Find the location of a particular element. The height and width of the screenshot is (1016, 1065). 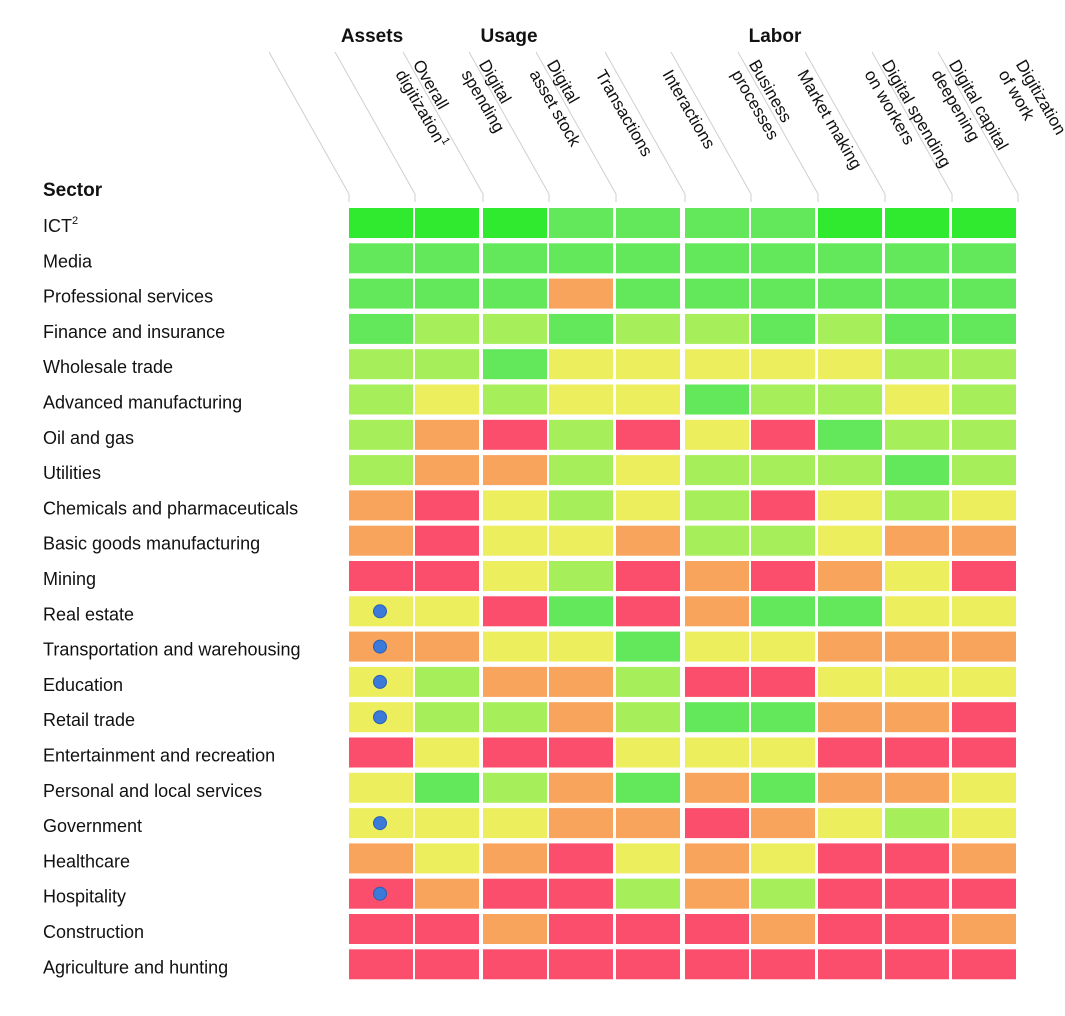

sector-label-professional-services: Professional services is located at coordinates (128, 297).